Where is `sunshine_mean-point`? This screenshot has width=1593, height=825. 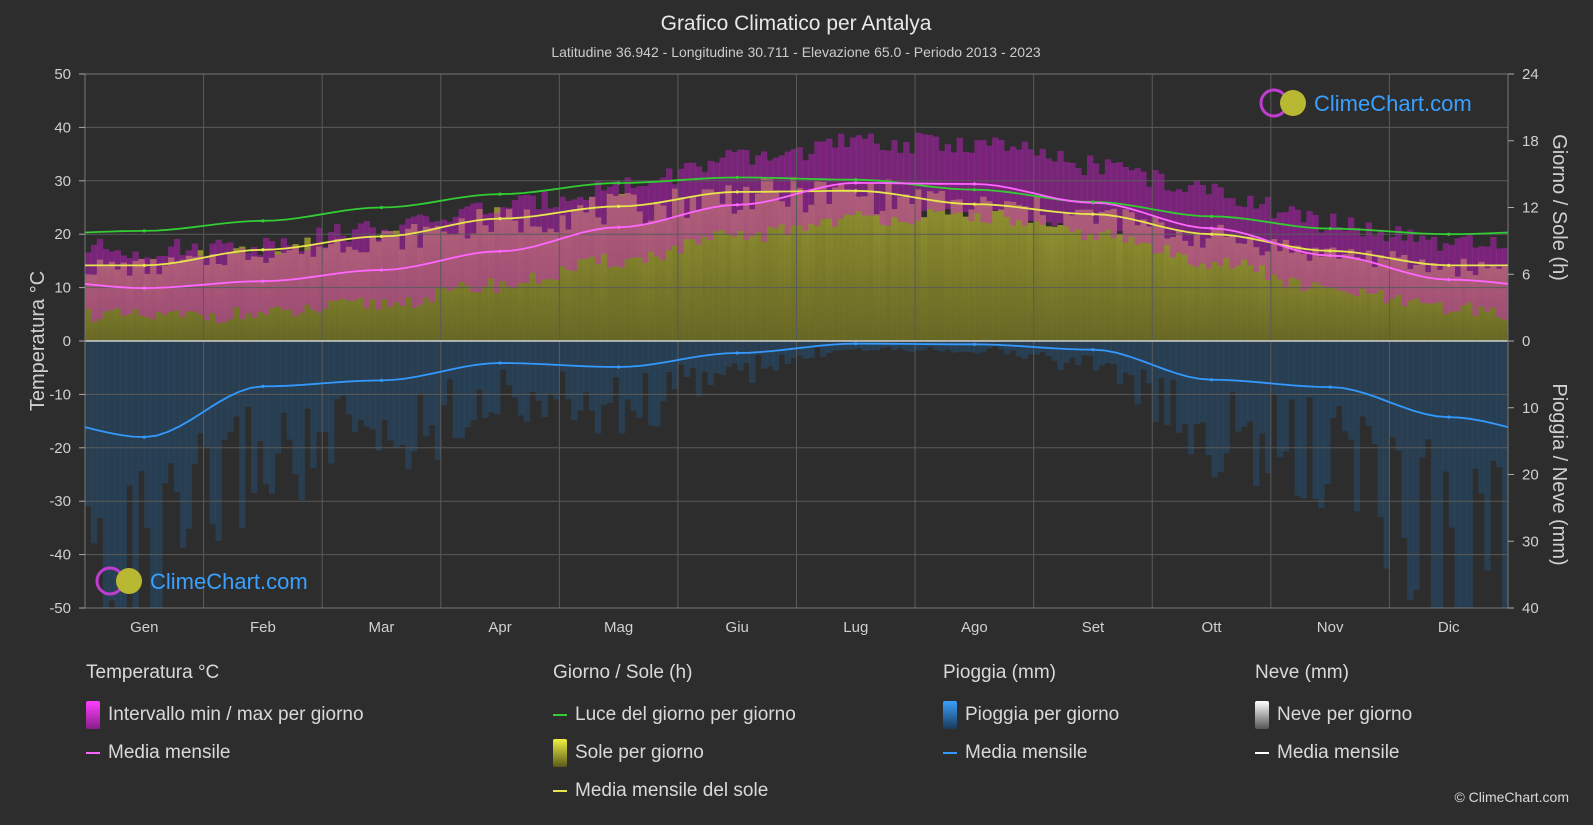 sunshine_mean-point is located at coordinates (381, 236).